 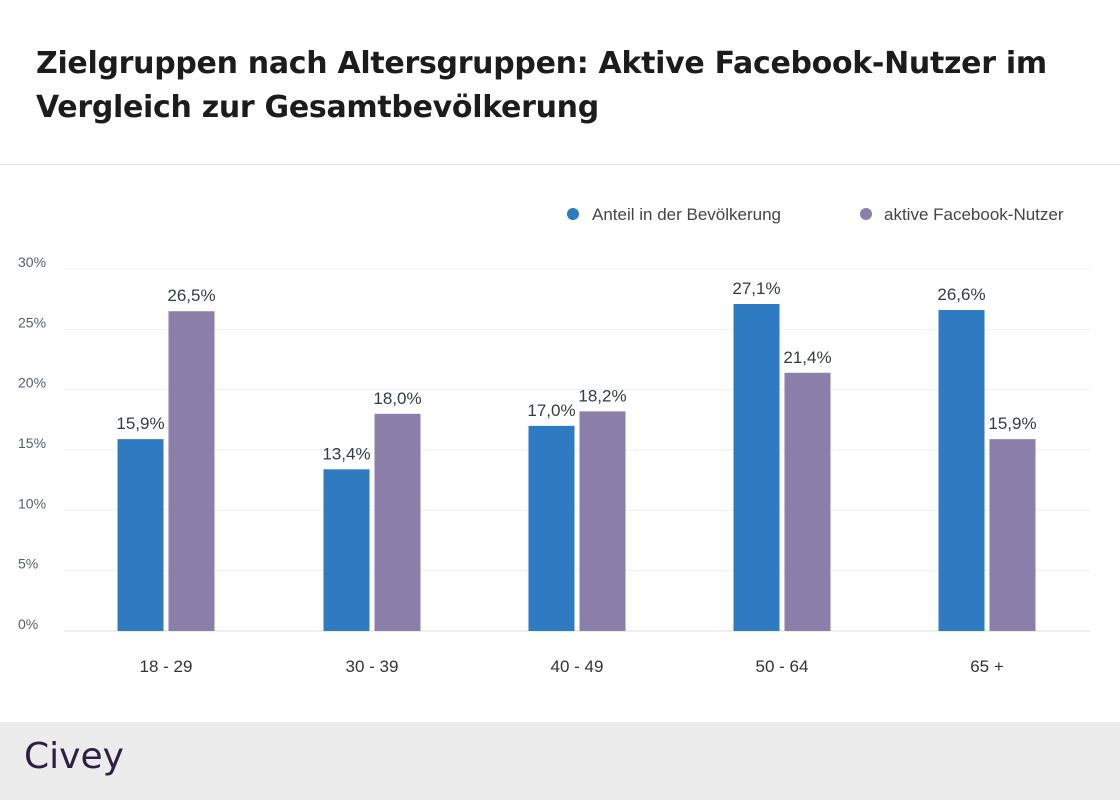 I want to click on data-label: 13,4%, so click(x=346, y=453).